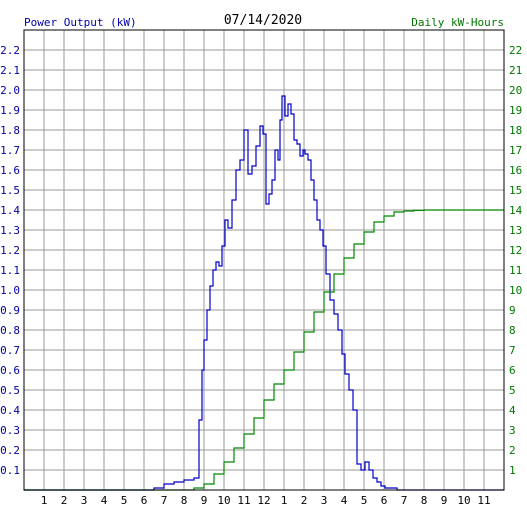 This screenshot has height=510, width=527. I want to click on left-tick-label: 1.3, so click(10, 230).